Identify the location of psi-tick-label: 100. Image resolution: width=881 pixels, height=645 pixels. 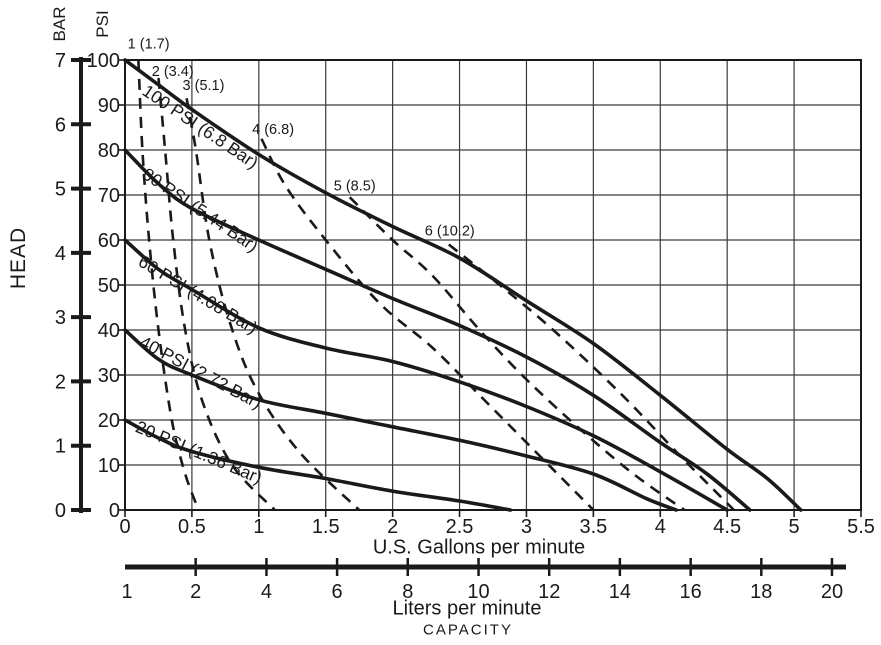
(103, 61).